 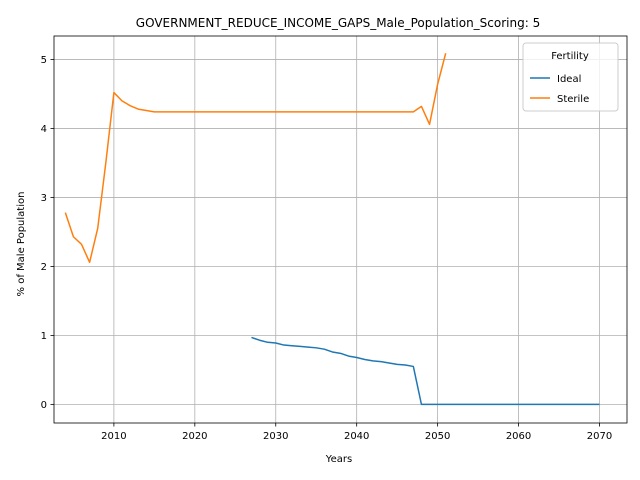 I want to click on x-tick-label: 2030, so click(x=275, y=436).